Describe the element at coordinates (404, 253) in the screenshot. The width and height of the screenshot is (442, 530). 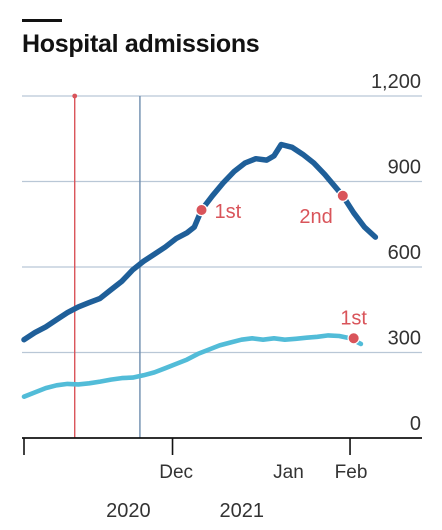
I see `y-tick-label-600: 600` at that location.